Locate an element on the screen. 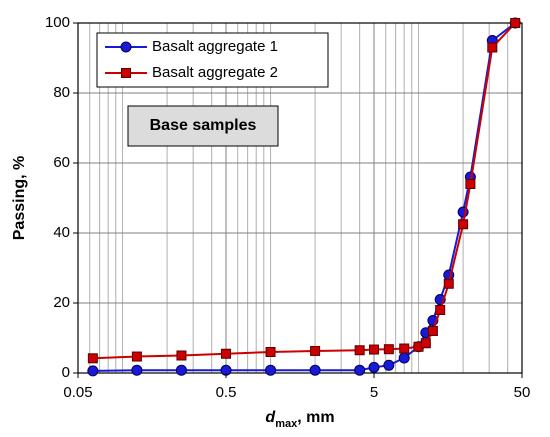  y-tick-label: 0 is located at coordinates (66, 372).